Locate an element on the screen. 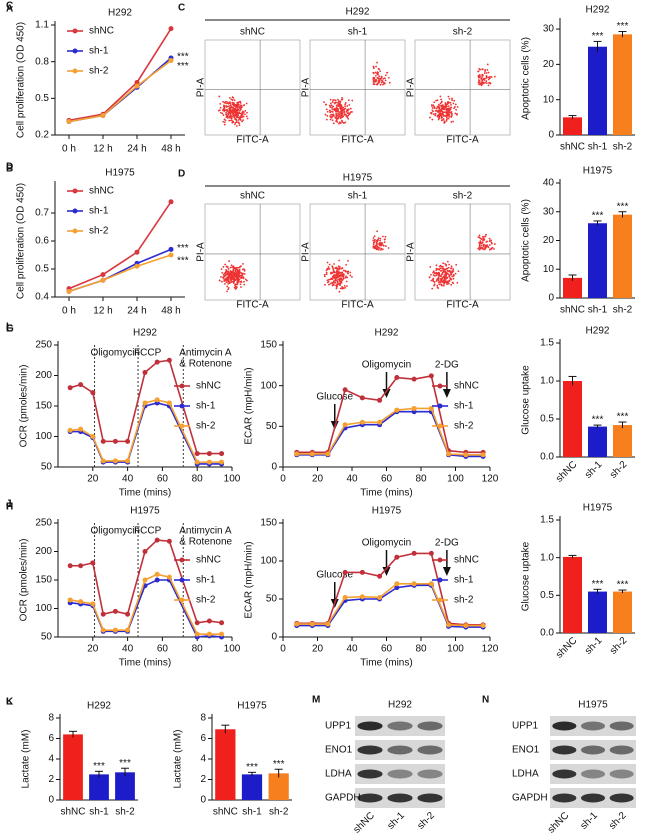 This screenshot has width=650, height=839. flow-x-label: FITC-A is located at coordinates (357, 305).